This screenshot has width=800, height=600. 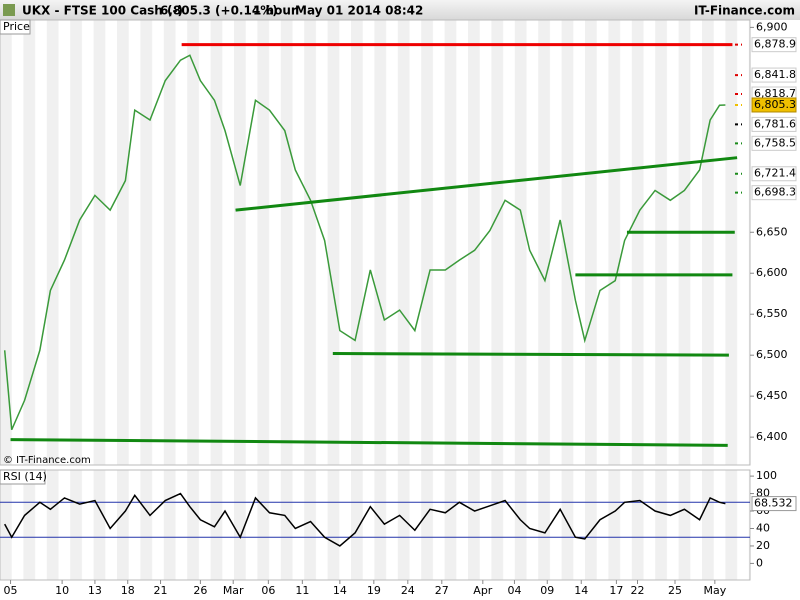 I want to click on x-tick-label: 17, so click(x=616, y=590).